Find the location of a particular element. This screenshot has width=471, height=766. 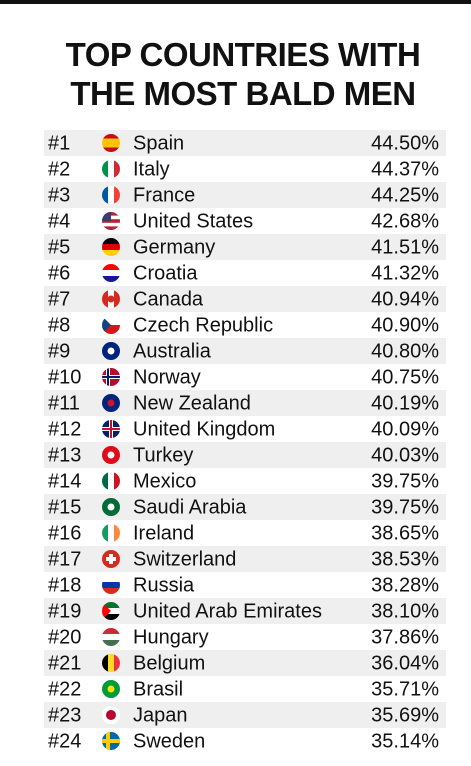

rank: #19 is located at coordinates (64, 611).